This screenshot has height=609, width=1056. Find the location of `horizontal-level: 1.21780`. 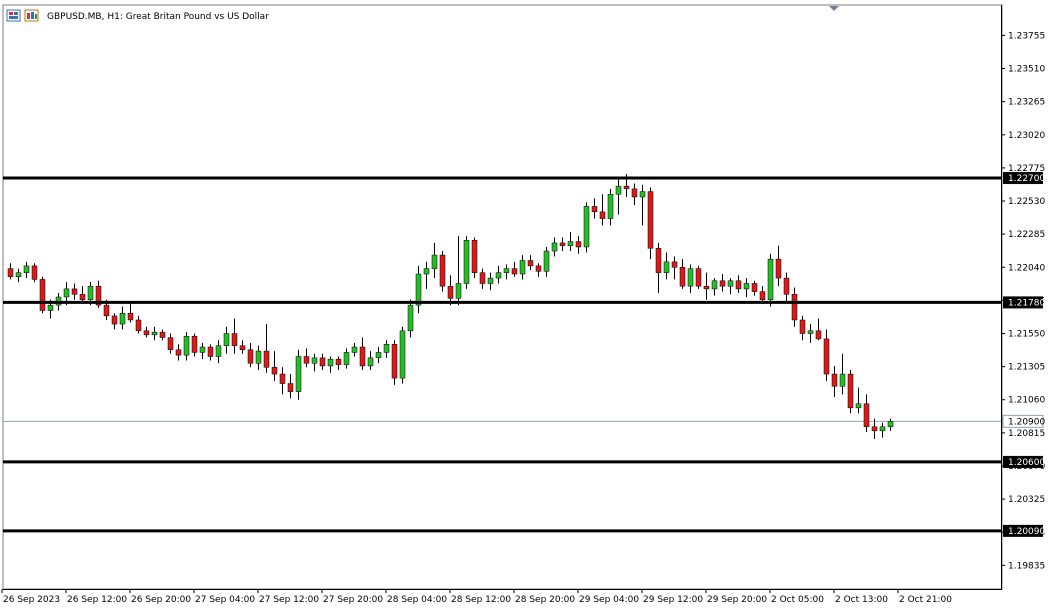

horizontal-level: 1.21780 is located at coordinates (524, 302).